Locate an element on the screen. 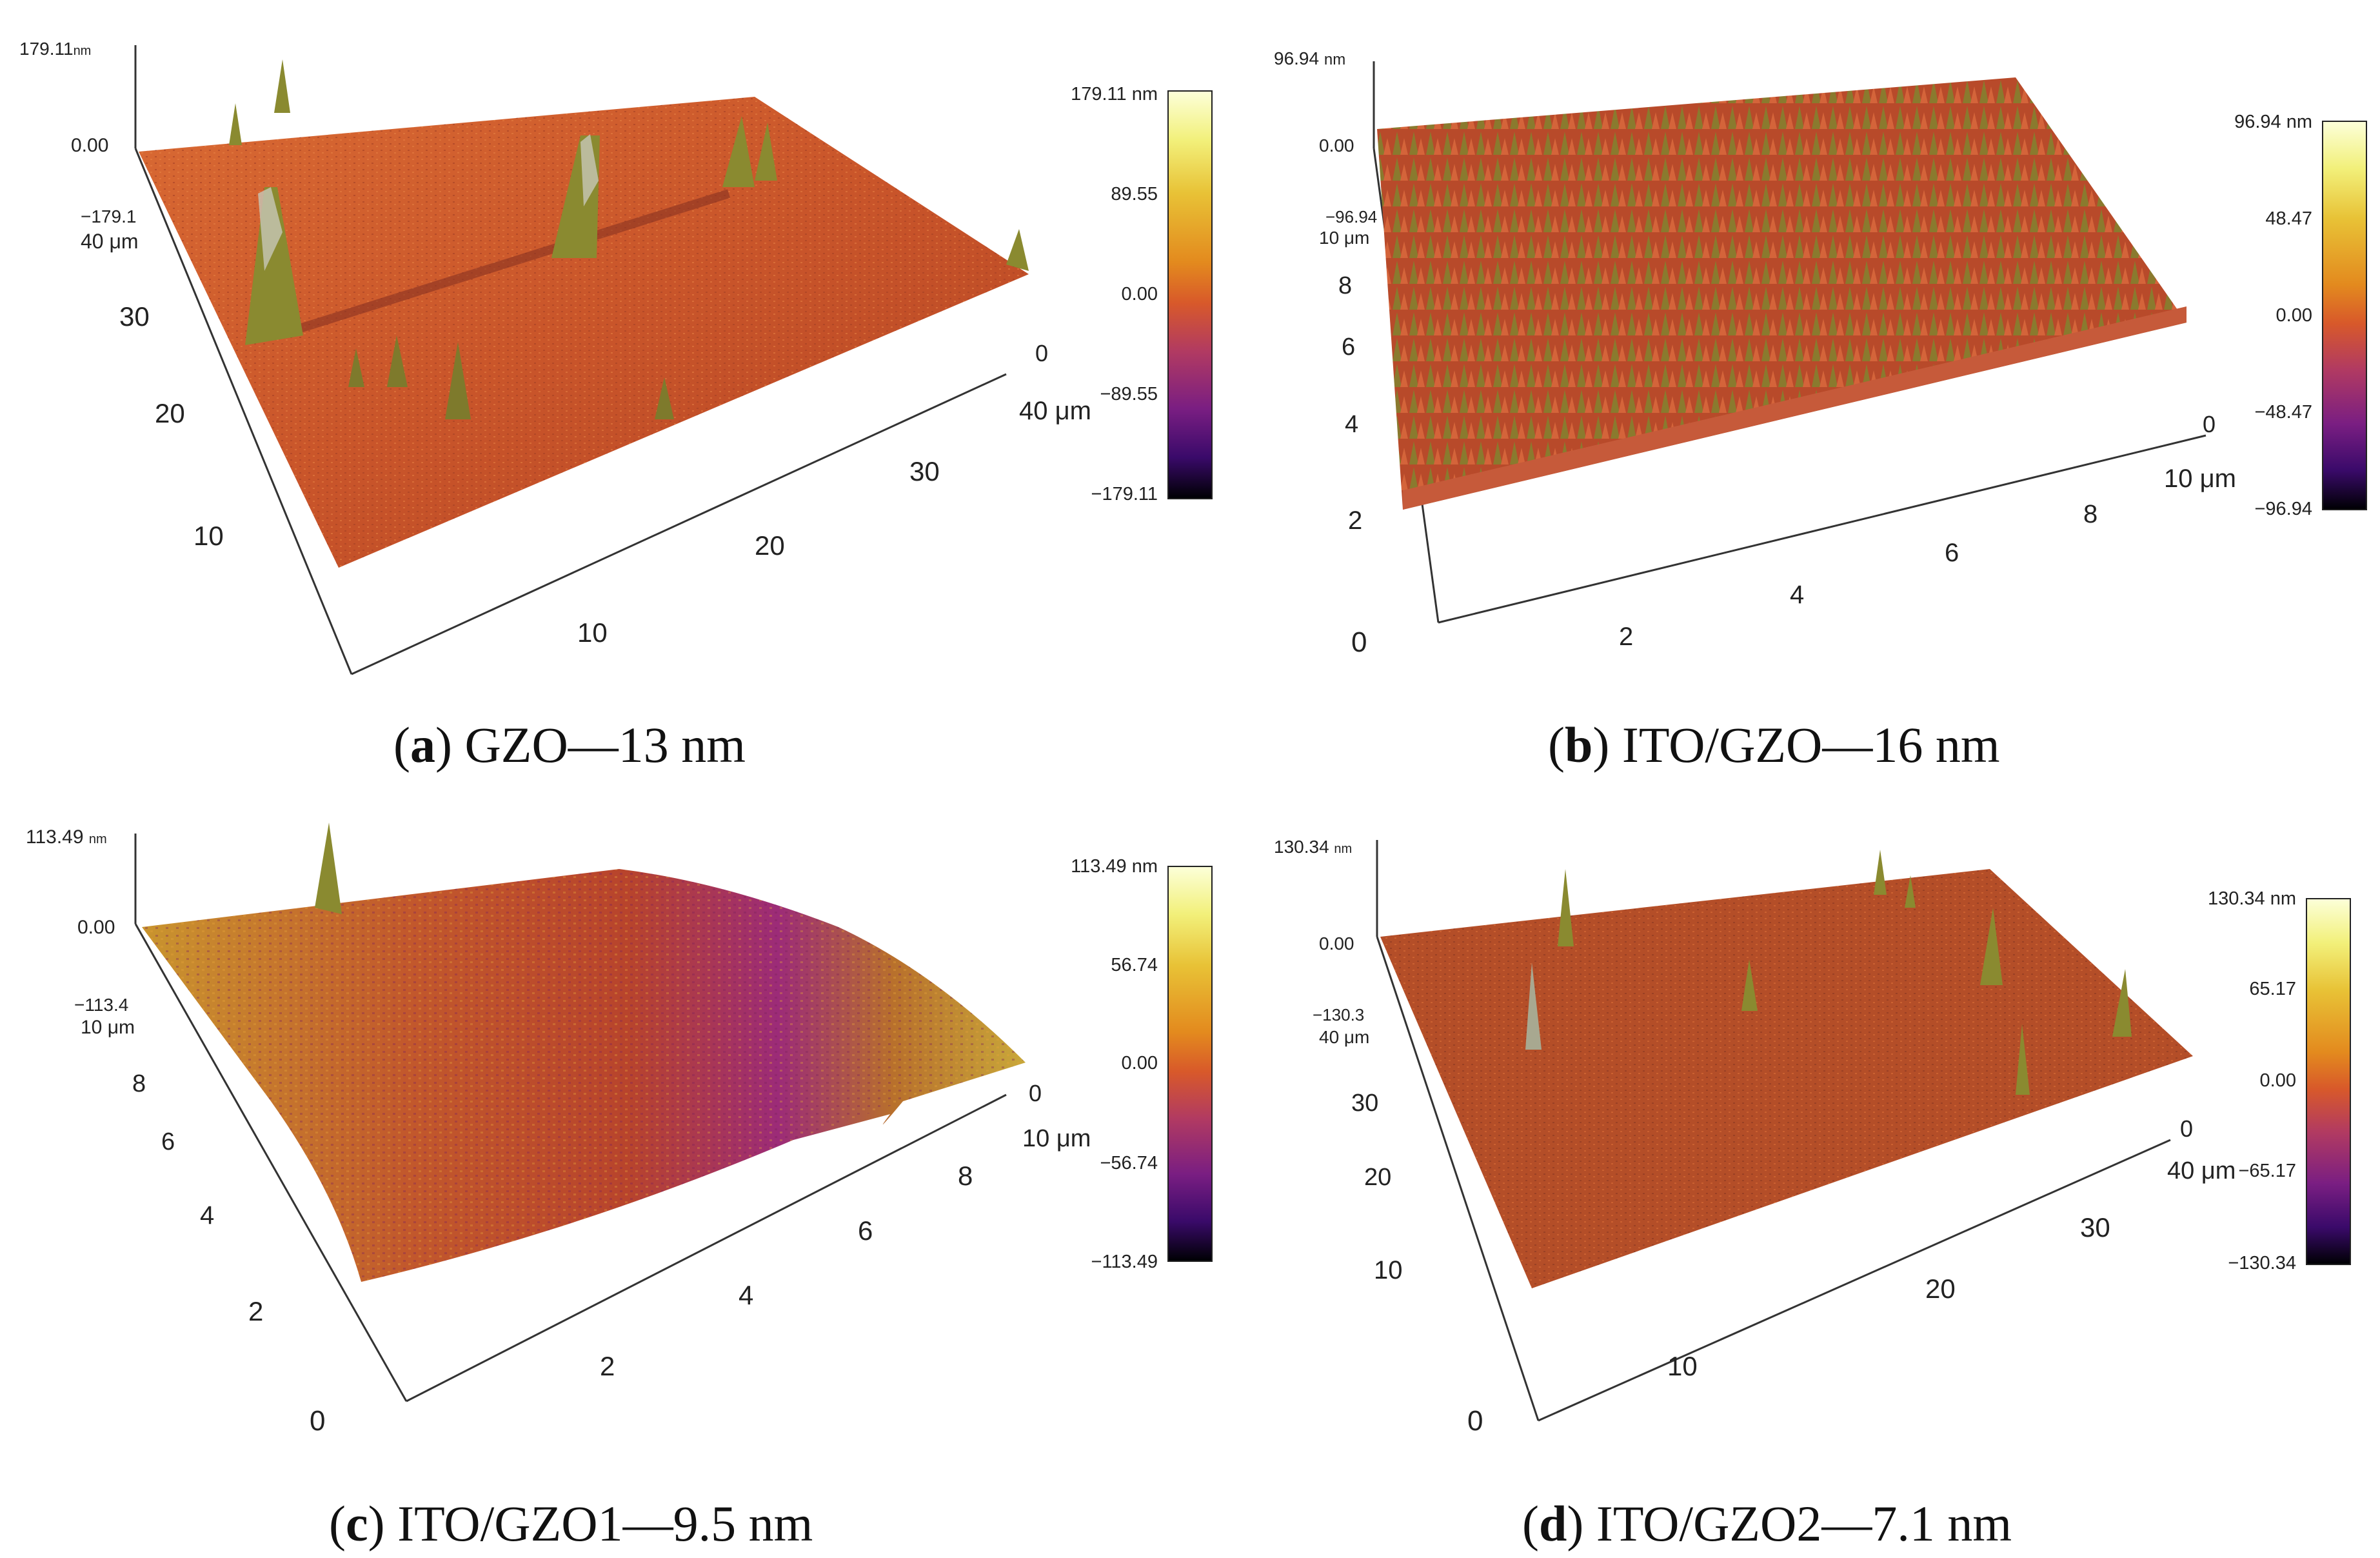 This screenshot has width=2380, height=1558. x-tick-label: 4 is located at coordinates (1797, 595).